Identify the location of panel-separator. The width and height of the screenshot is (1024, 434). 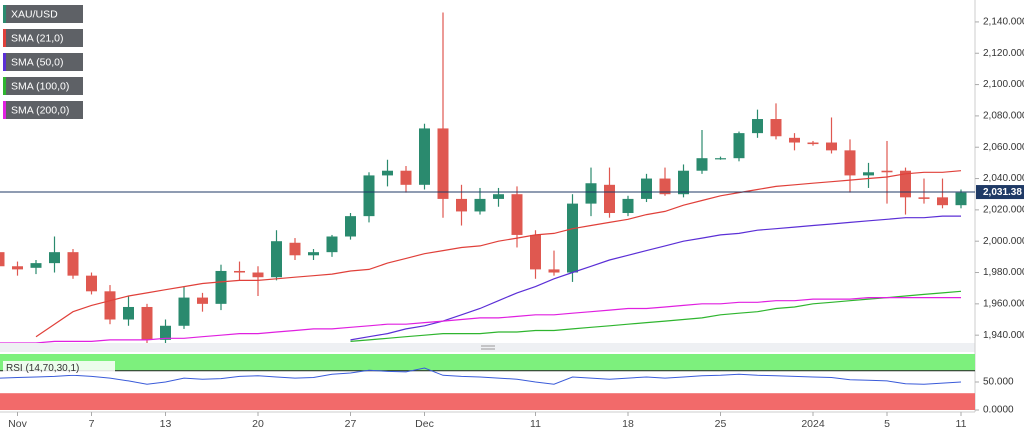
(487, 347).